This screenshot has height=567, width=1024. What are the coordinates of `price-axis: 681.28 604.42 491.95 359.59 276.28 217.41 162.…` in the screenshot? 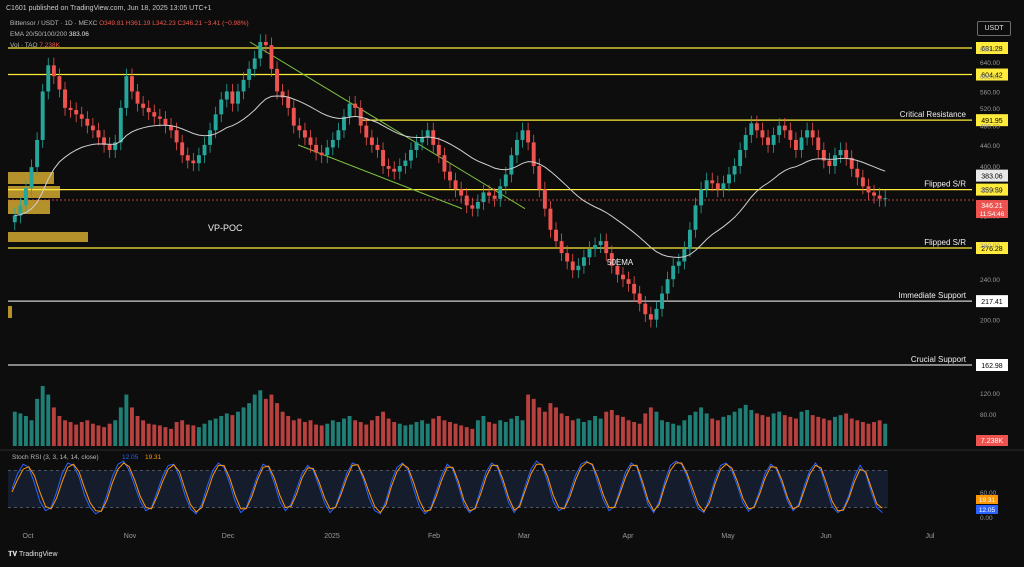 It's located at (992, 282).